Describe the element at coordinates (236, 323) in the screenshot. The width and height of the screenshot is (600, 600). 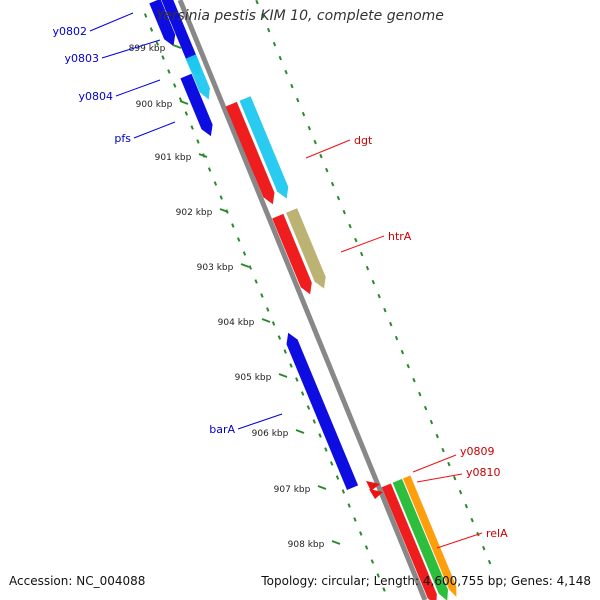
I see `scale-label: 904 kbp` at that location.